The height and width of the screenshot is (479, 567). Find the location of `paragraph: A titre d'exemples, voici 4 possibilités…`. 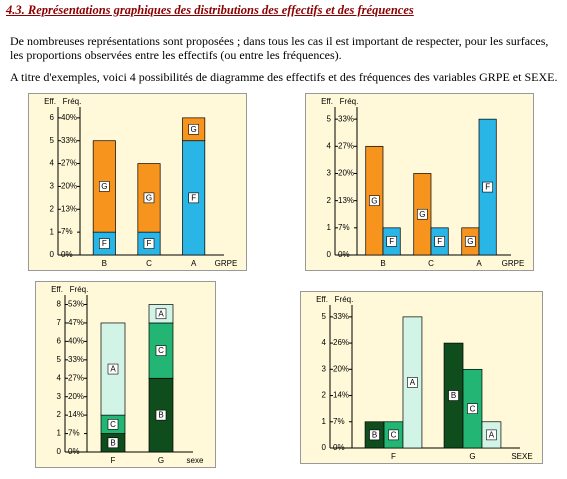

paragraph: A titre d'exemples, voici 4 possibilités… is located at coordinates (284, 77).